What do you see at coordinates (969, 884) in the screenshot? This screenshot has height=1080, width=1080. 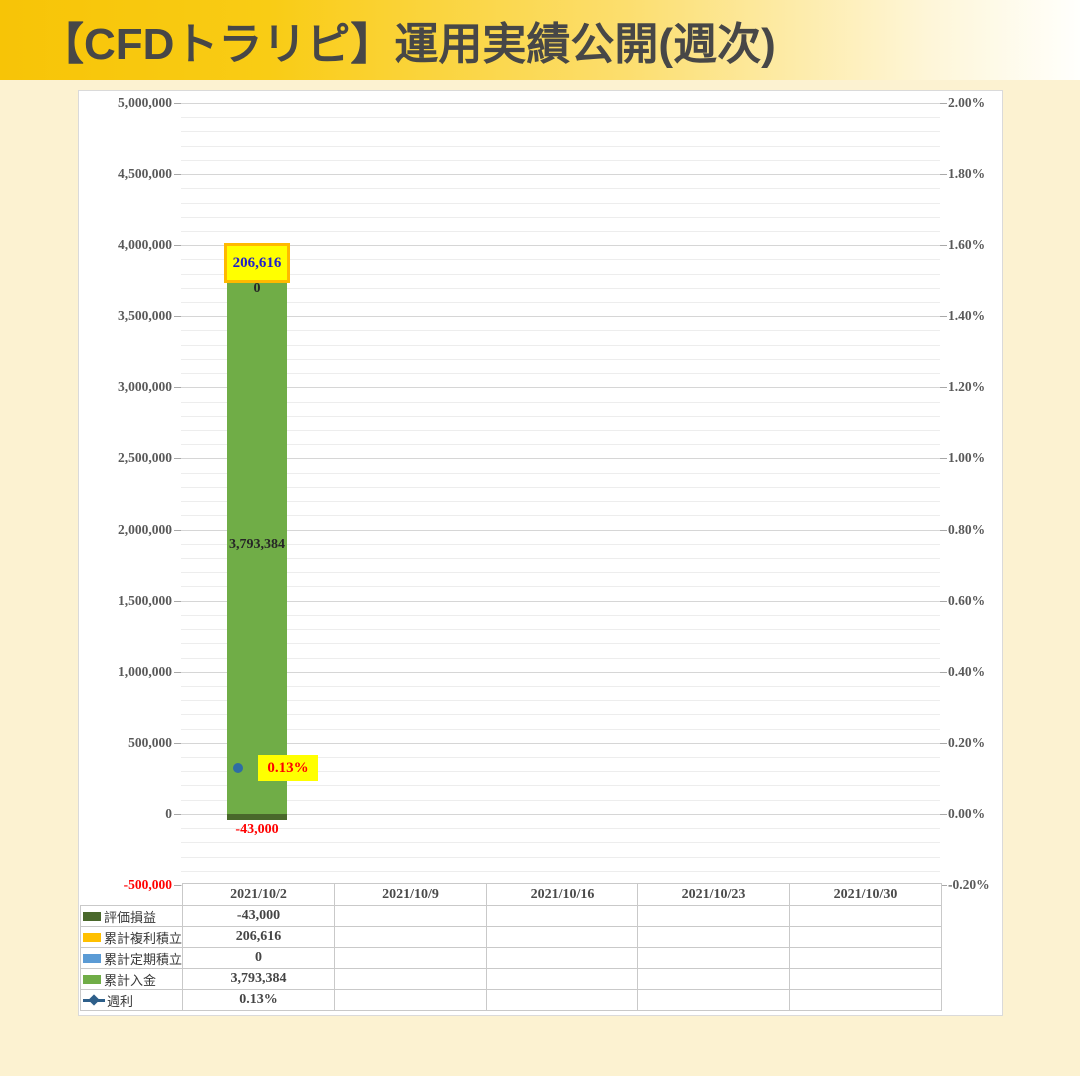 I see `right-axis-label: -0.20%` at bounding box center [969, 884].